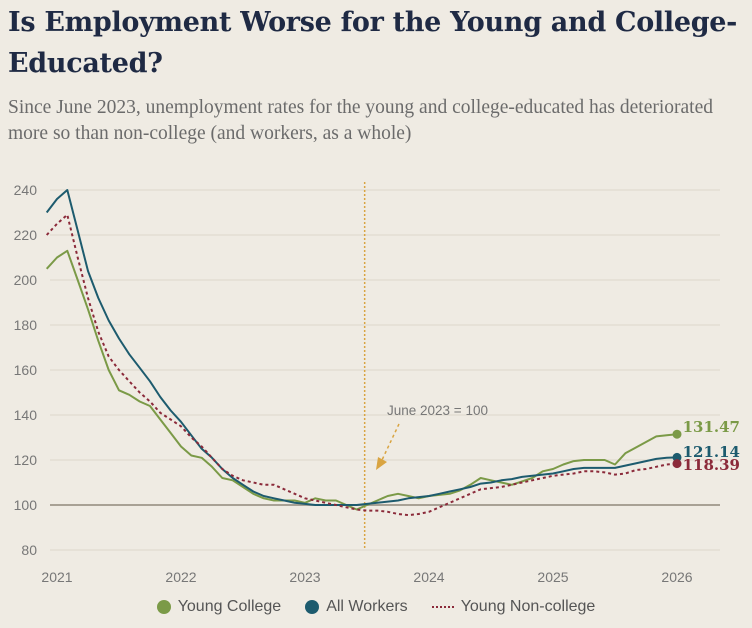  I want to click on x-tick-label: 2021, so click(56, 577).